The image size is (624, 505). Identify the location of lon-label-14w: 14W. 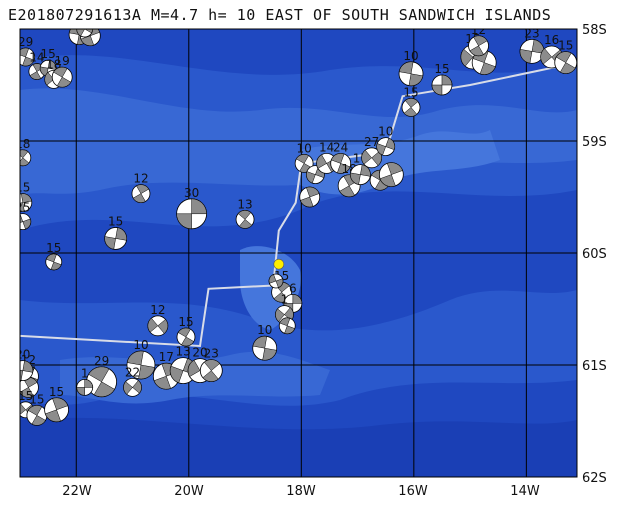
(525, 491).